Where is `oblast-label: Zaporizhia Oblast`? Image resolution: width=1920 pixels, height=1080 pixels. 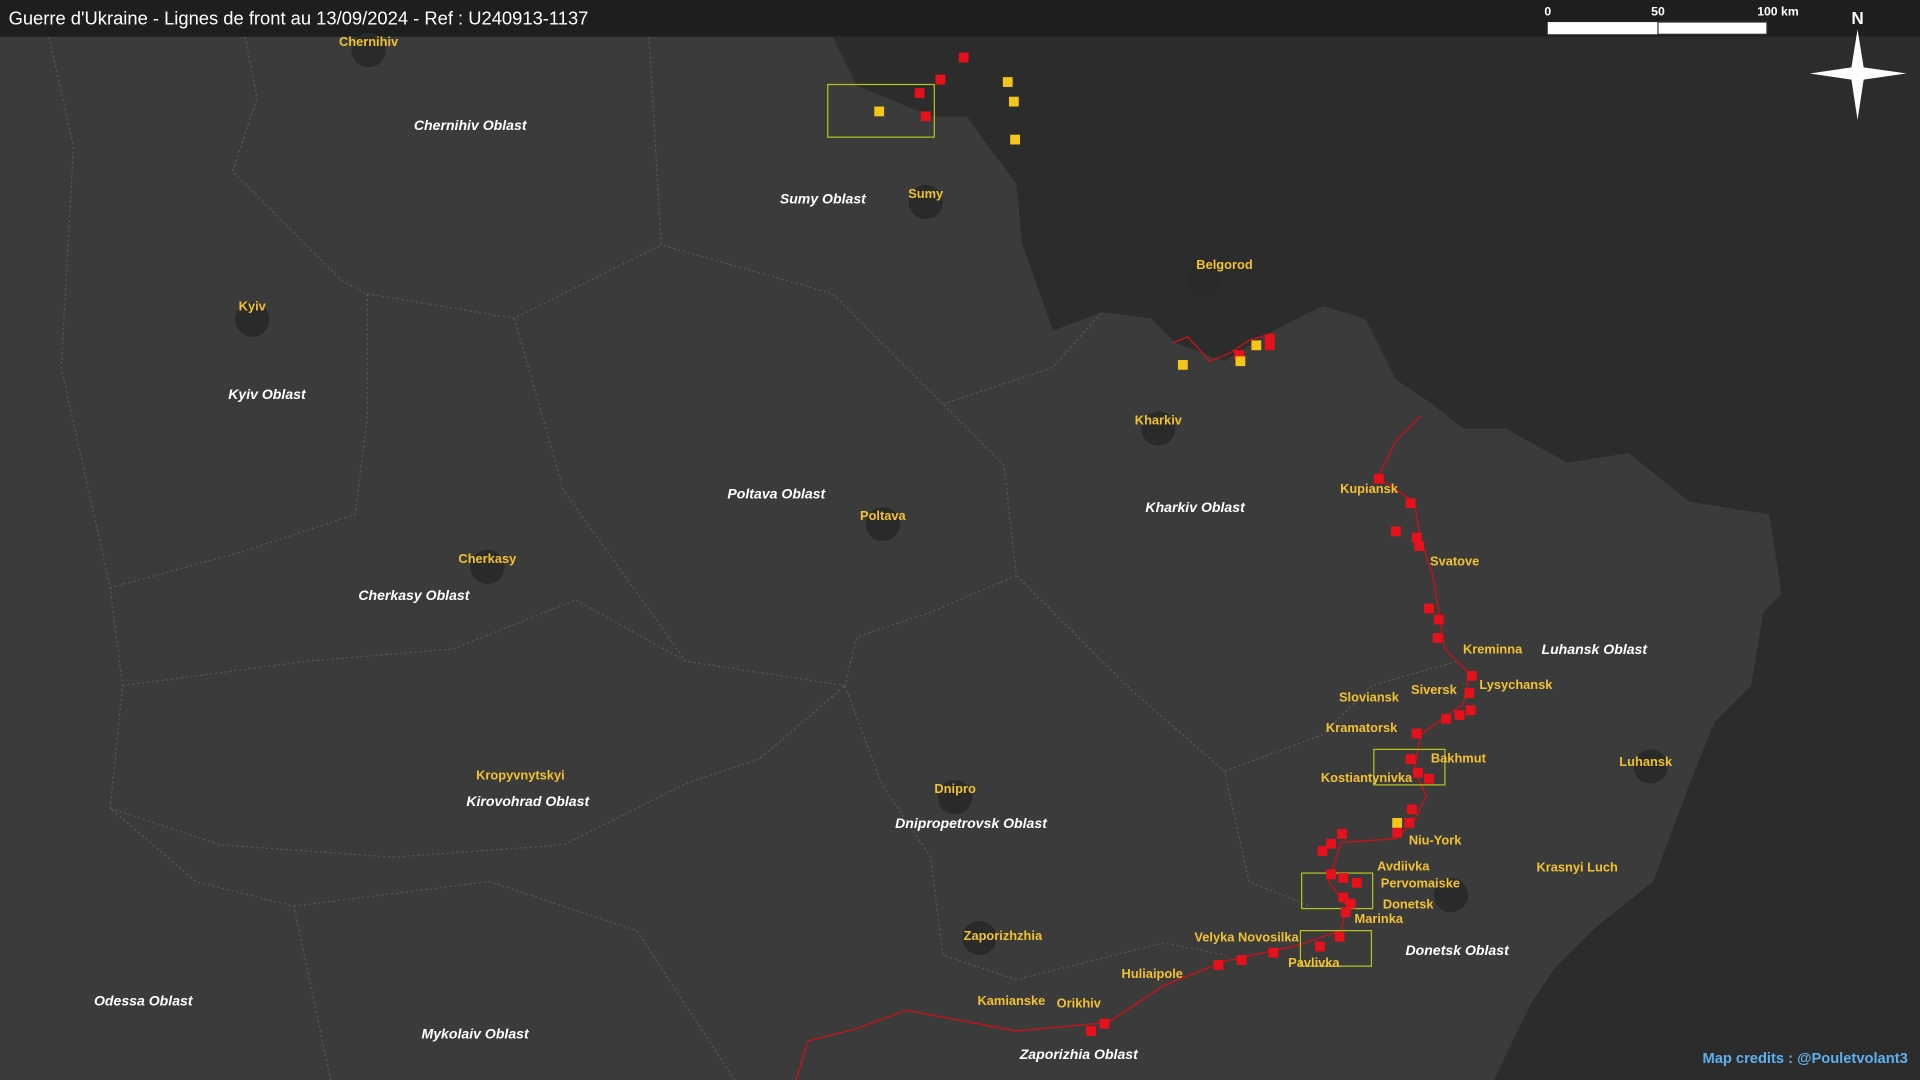
oblast-label: Zaporizhia Oblast is located at coordinates (1079, 1054).